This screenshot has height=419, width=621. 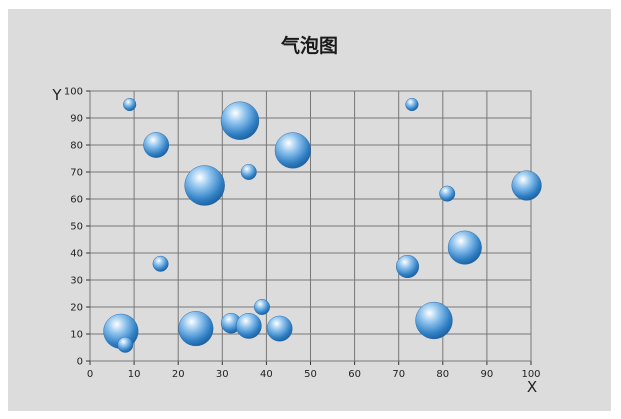 I want to click on y-tick-label: 80, so click(x=76, y=146).